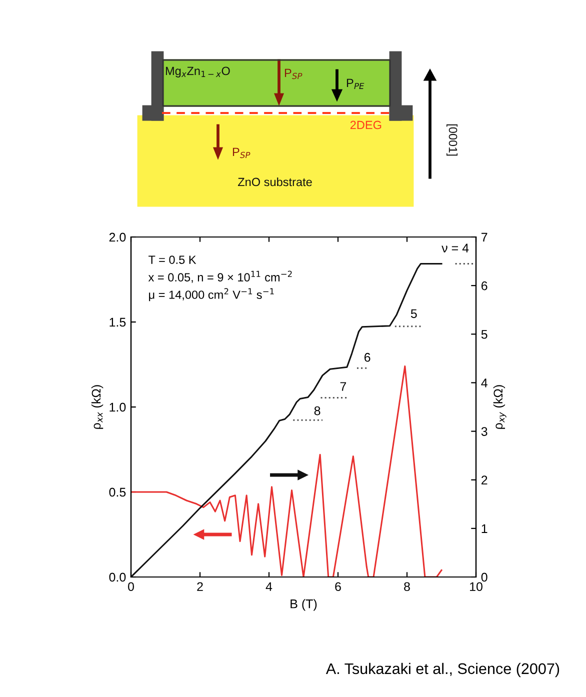  Describe the element at coordinates (484, 577) in the screenshot. I see `y2-tick-label: 0` at that location.